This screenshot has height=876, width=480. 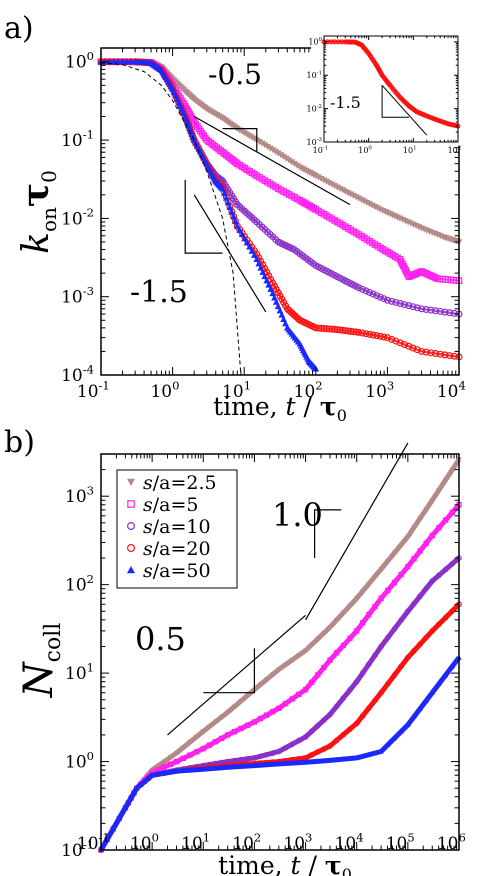 I want to click on inset-slope-triangle, so click(x=395, y=101).